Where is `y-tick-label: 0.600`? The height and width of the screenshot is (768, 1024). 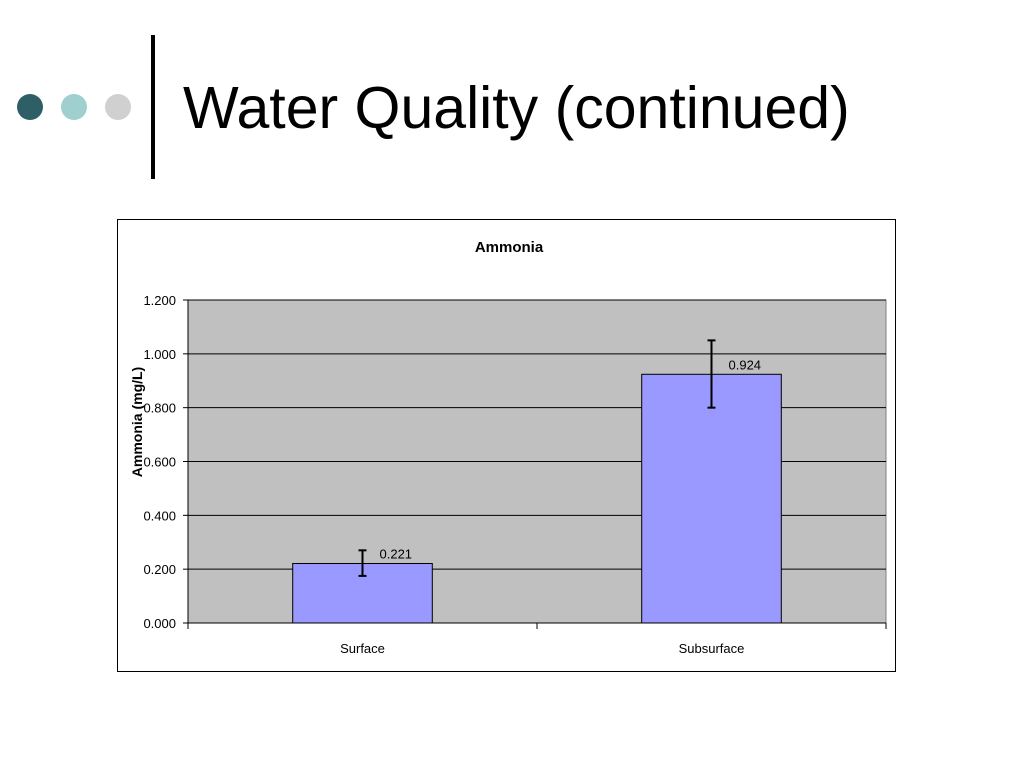 y-tick-label: 0.600 is located at coordinates (159, 462).